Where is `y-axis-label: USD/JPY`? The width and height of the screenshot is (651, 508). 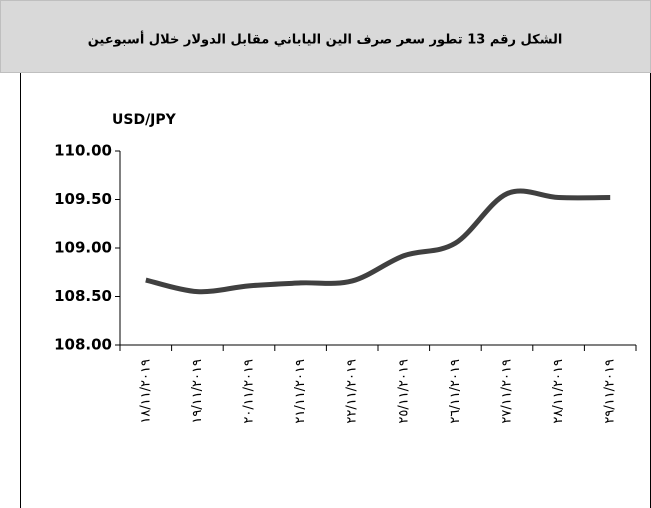 y-axis-label: USD/JPY is located at coordinates (144, 120).